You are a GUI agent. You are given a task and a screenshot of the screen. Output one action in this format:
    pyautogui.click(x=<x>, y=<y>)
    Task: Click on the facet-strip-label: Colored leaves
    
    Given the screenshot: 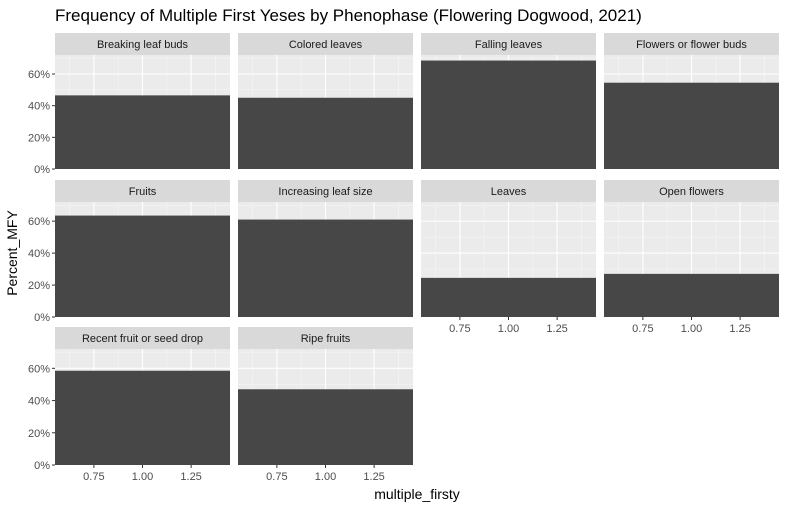 What is the action you would take?
    pyautogui.click(x=326, y=45)
    